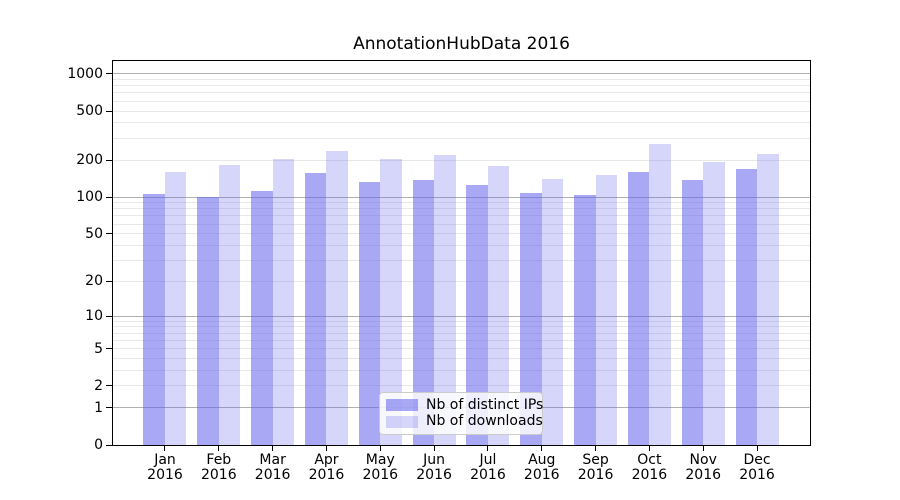 This screenshot has height=500, width=900. What do you see at coordinates (464, 405) in the screenshot?
I see `legend-item-distinct-ips: Nb of distinct IPs` at bounding box center [464, 405].